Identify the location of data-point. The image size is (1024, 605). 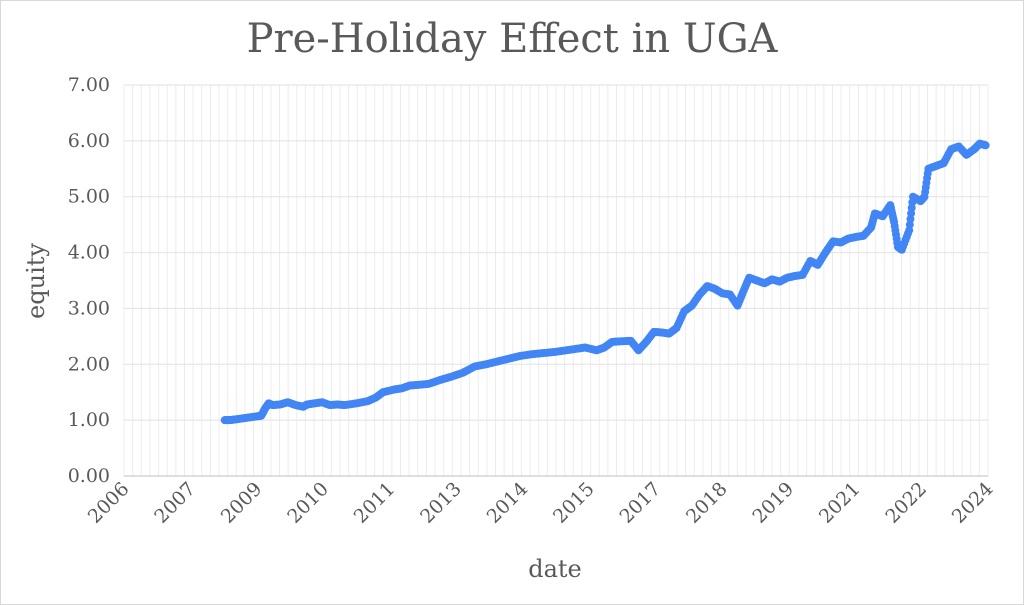
(985, 145).